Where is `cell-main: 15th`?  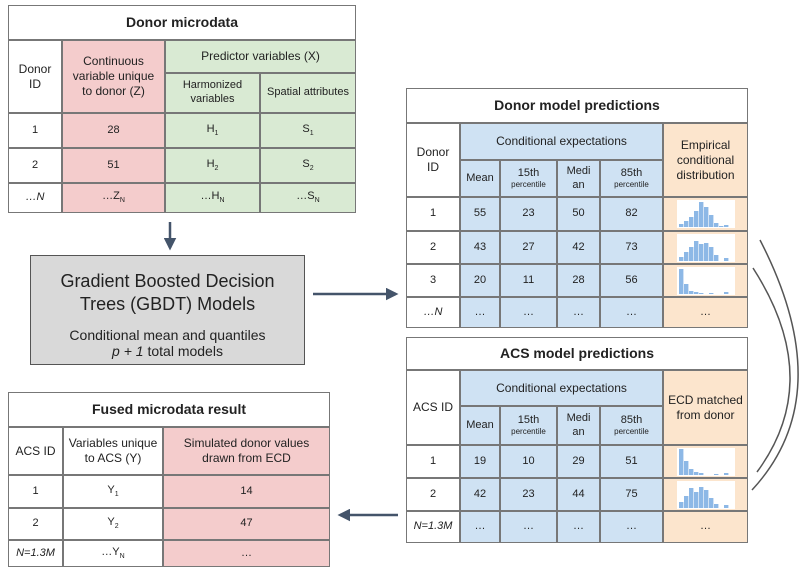 cell-main: 15th is located at coordinates (528, 172).